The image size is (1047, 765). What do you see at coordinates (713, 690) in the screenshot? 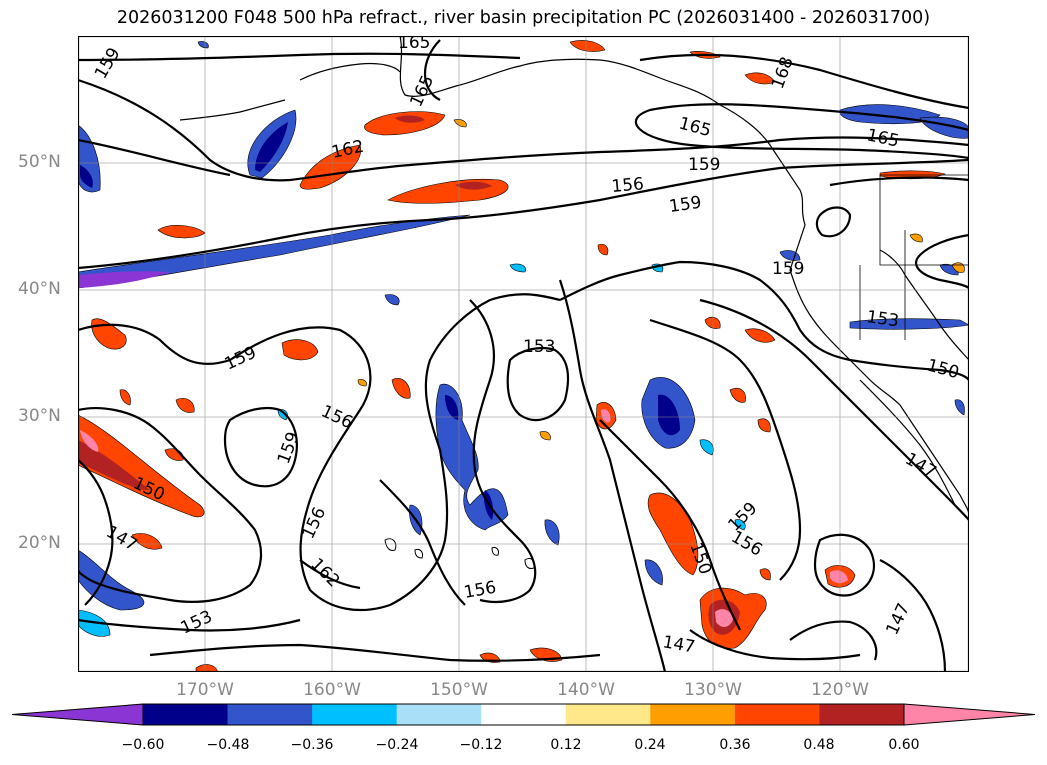
I see `lon-label-130w: 130°W` at bounding box center [713, 690].